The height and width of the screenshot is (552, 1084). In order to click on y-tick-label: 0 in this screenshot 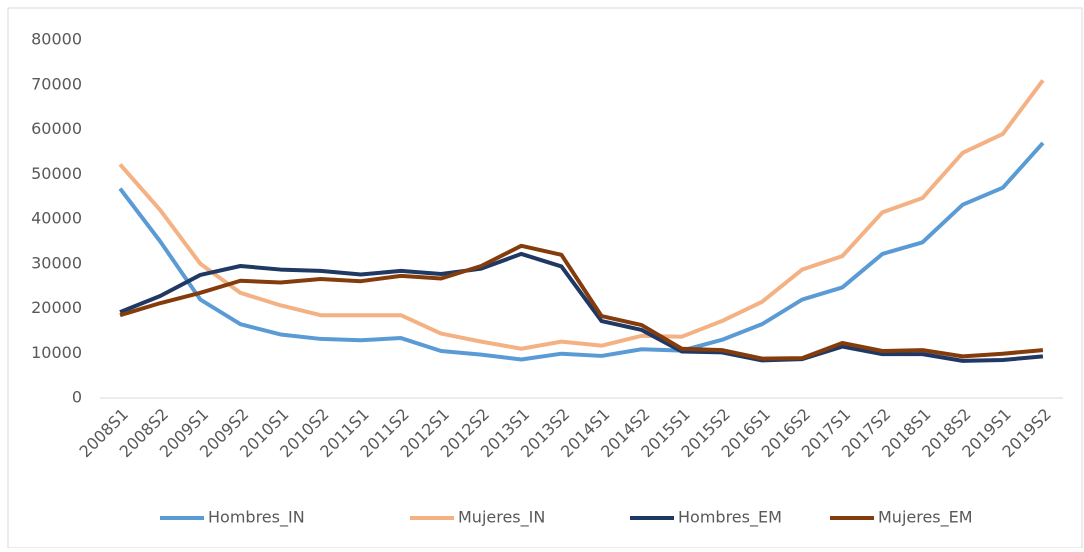, I will do `click(77, 397)`.